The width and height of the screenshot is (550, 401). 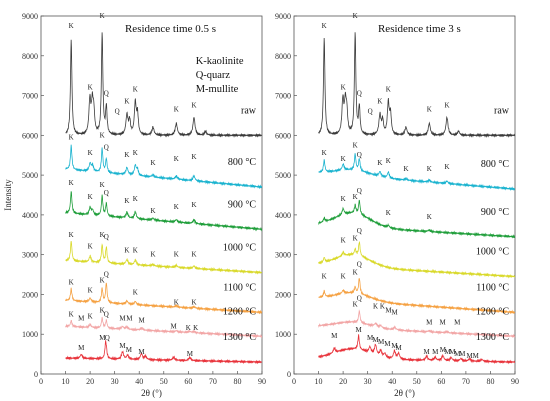 What do you see at coordinates (220, 61) in the screenshot?
I see `legend-line: K-kaolinite` at bounding box center [220, 61].